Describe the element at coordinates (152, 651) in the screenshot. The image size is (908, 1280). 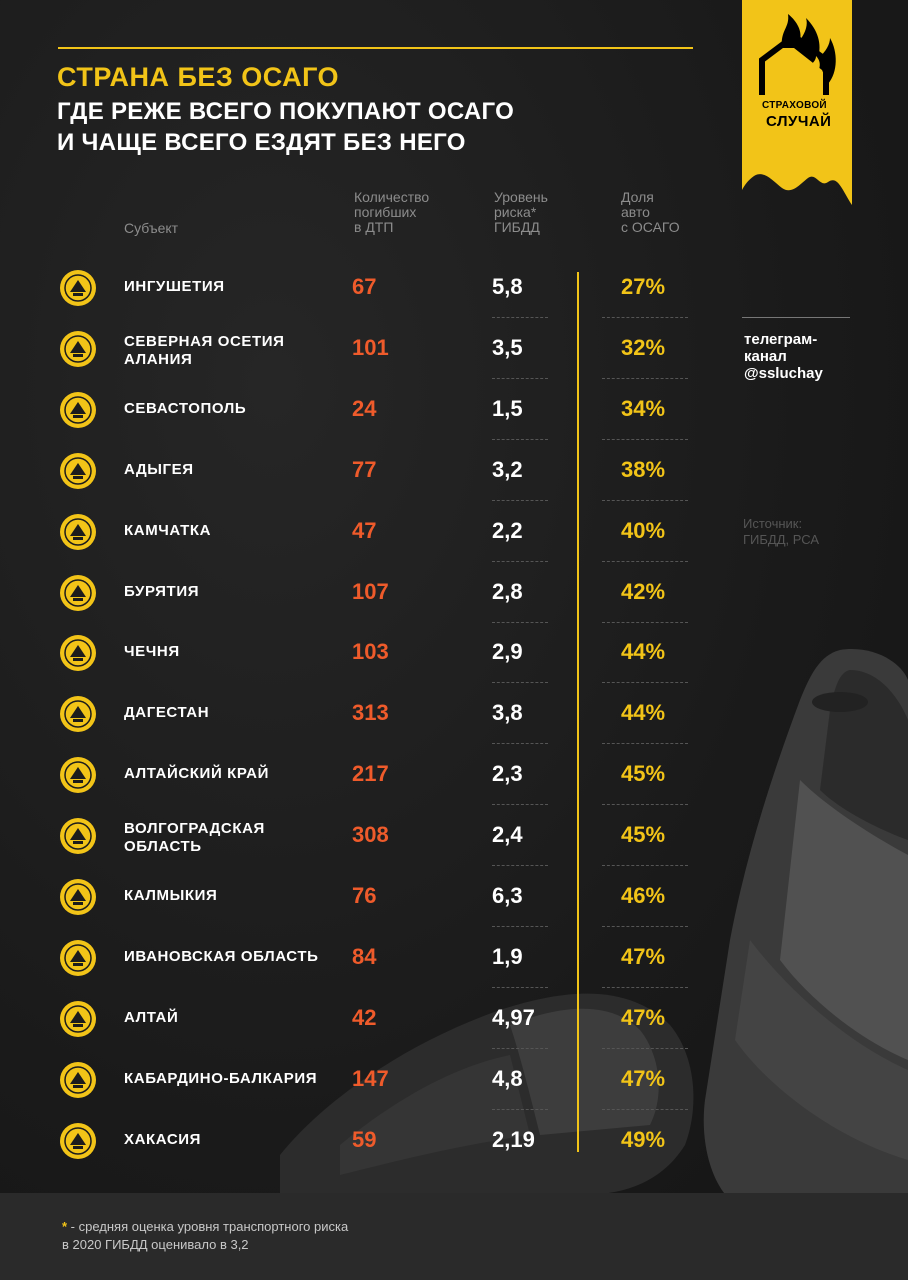
I see `region-name-line: ЧЕЧНЯ` at that location.